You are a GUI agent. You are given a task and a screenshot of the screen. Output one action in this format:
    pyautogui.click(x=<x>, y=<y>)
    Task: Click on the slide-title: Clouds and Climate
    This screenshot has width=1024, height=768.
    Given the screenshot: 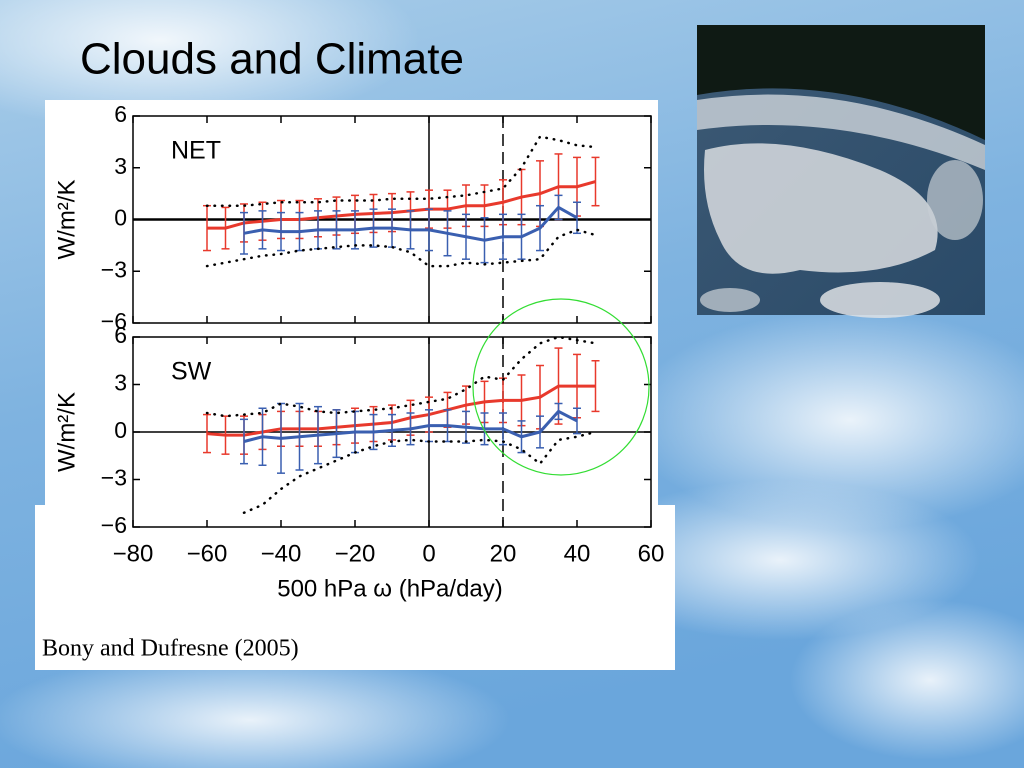 What is the action you would take?
    pyautogui.click(x=272, y=59)
    